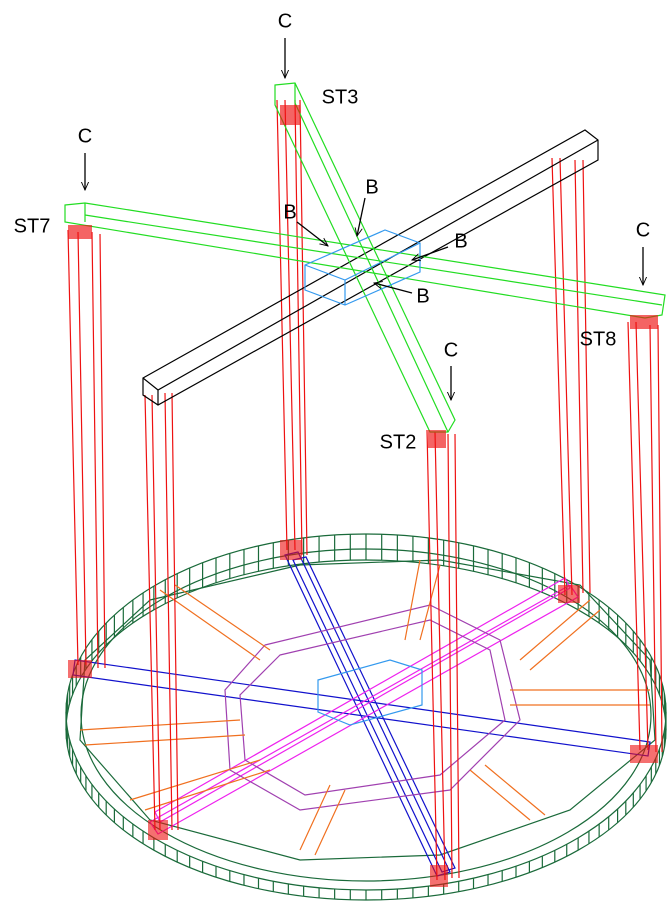 The image size is (669, 910). I want to click on label: ST7, so click(32, 226).